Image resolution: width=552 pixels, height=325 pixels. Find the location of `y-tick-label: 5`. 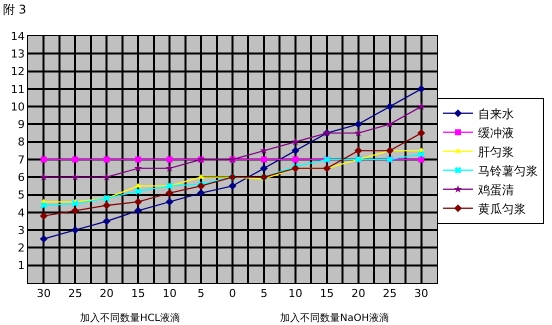

y-tick-label: 5 is located at coordinates (21, 195).